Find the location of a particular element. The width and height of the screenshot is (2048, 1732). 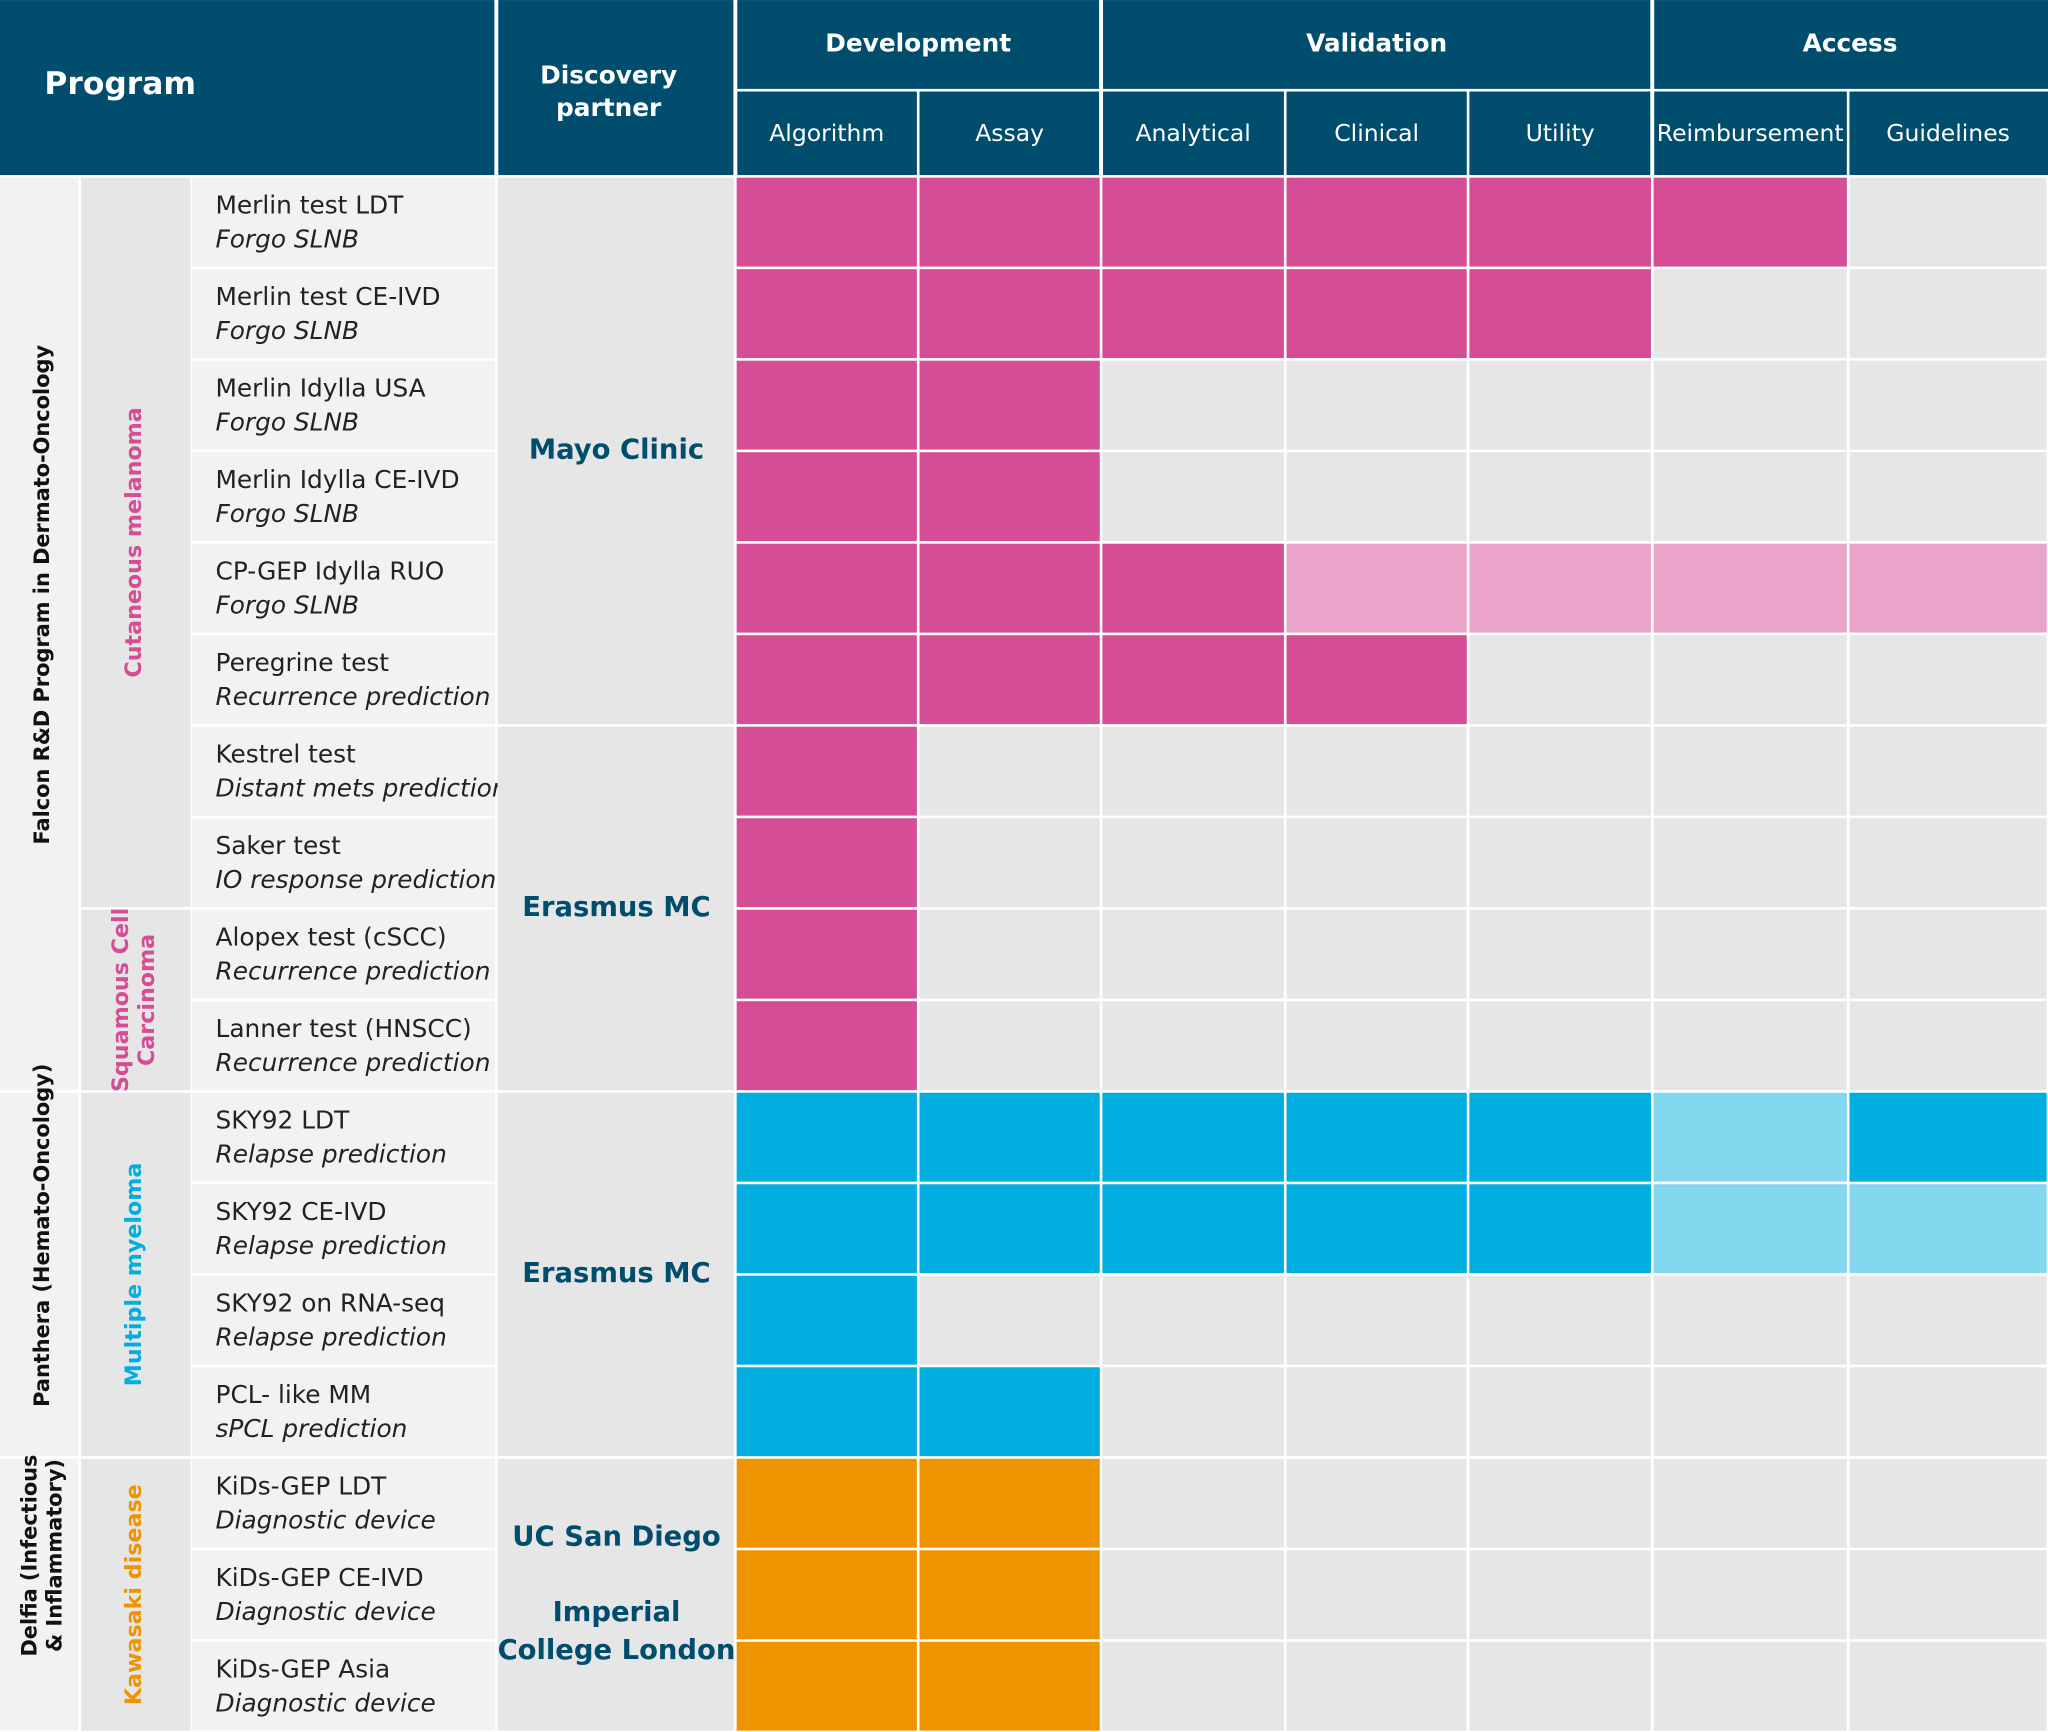

program-name: KiDs-GEP CE-IVD is located at coordinates (320, 1577).